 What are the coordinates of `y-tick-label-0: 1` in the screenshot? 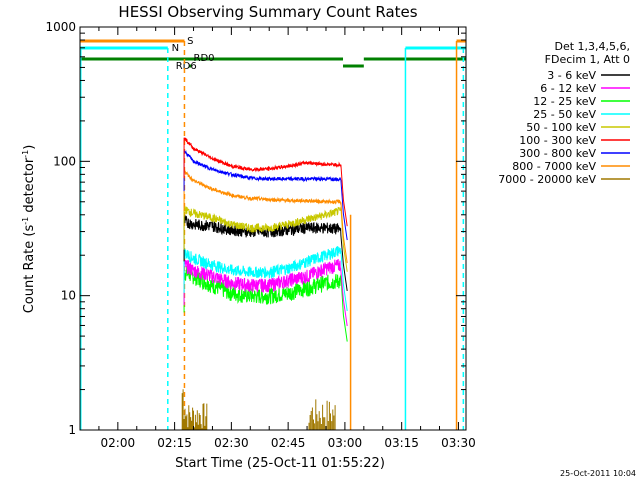 It's located at (72, 430).